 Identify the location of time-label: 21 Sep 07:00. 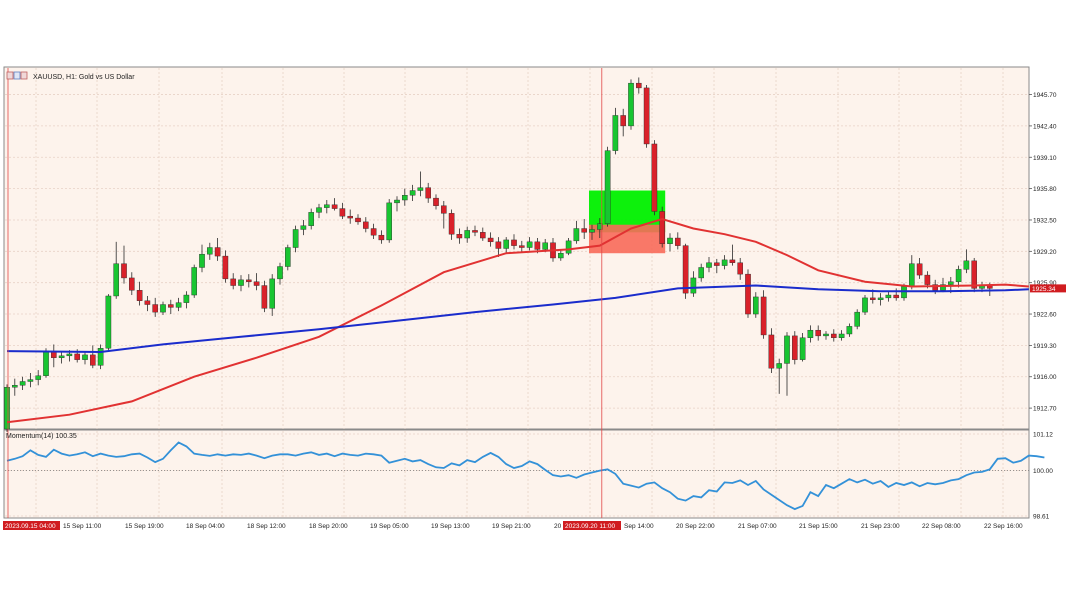
(757, 526).